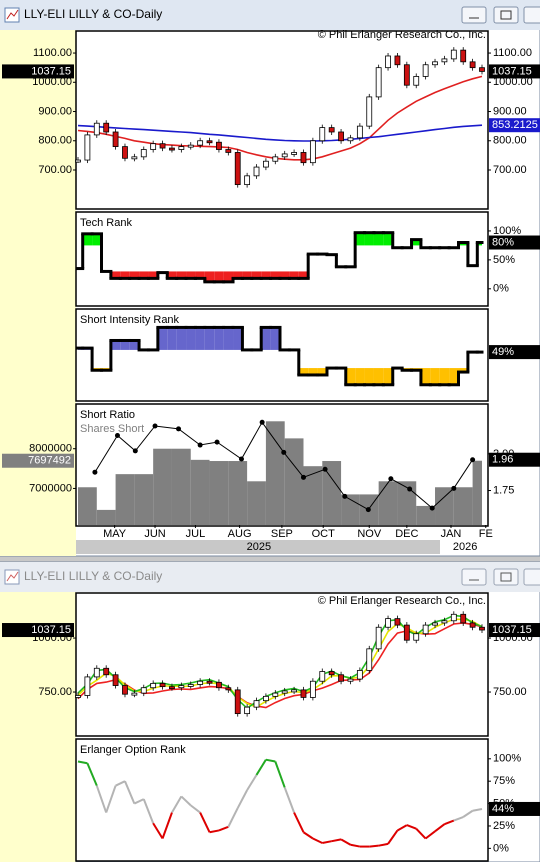 The height and width of the screenshot is (862, 540). What do you see at coordinates (55, 111) in the screenshot?
I see `y-tick-label: 900.00` at bounding box center [55, 111].